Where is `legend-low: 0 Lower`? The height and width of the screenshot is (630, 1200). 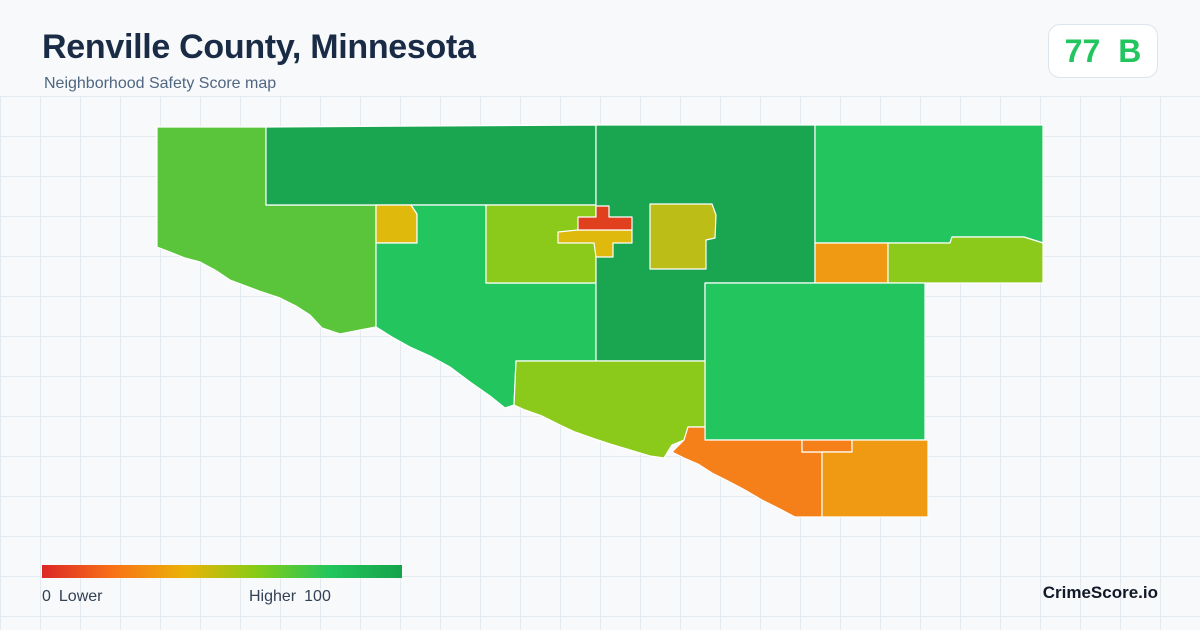 legend-low: 0 Lower is located at coordinates (72, 597).